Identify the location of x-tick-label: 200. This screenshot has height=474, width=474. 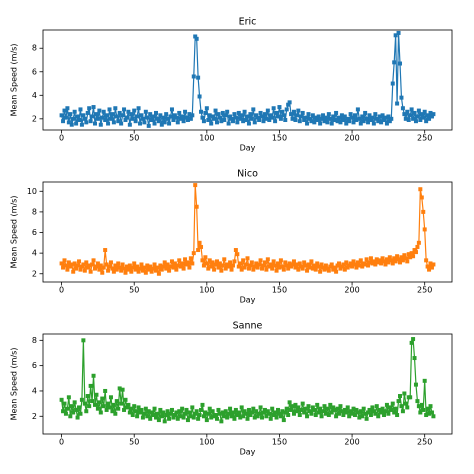
(351, 442).